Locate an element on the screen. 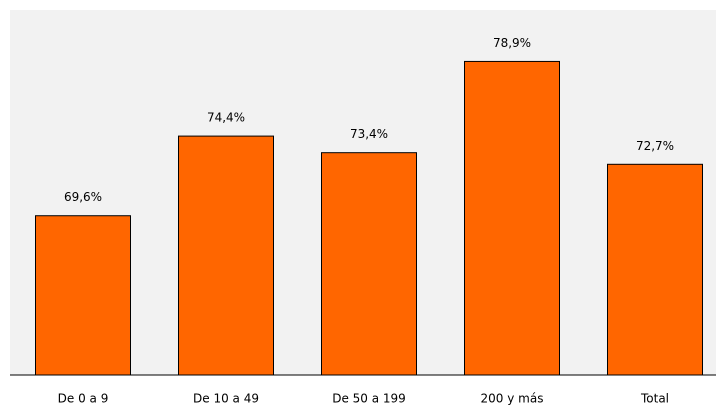  x-tick-label: 200 y más is located at coordinates (512, 399).